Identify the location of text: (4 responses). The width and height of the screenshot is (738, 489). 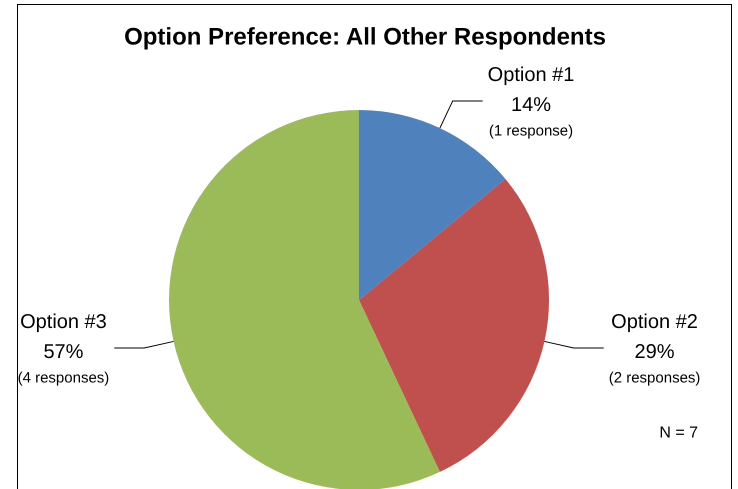
(64, 377).